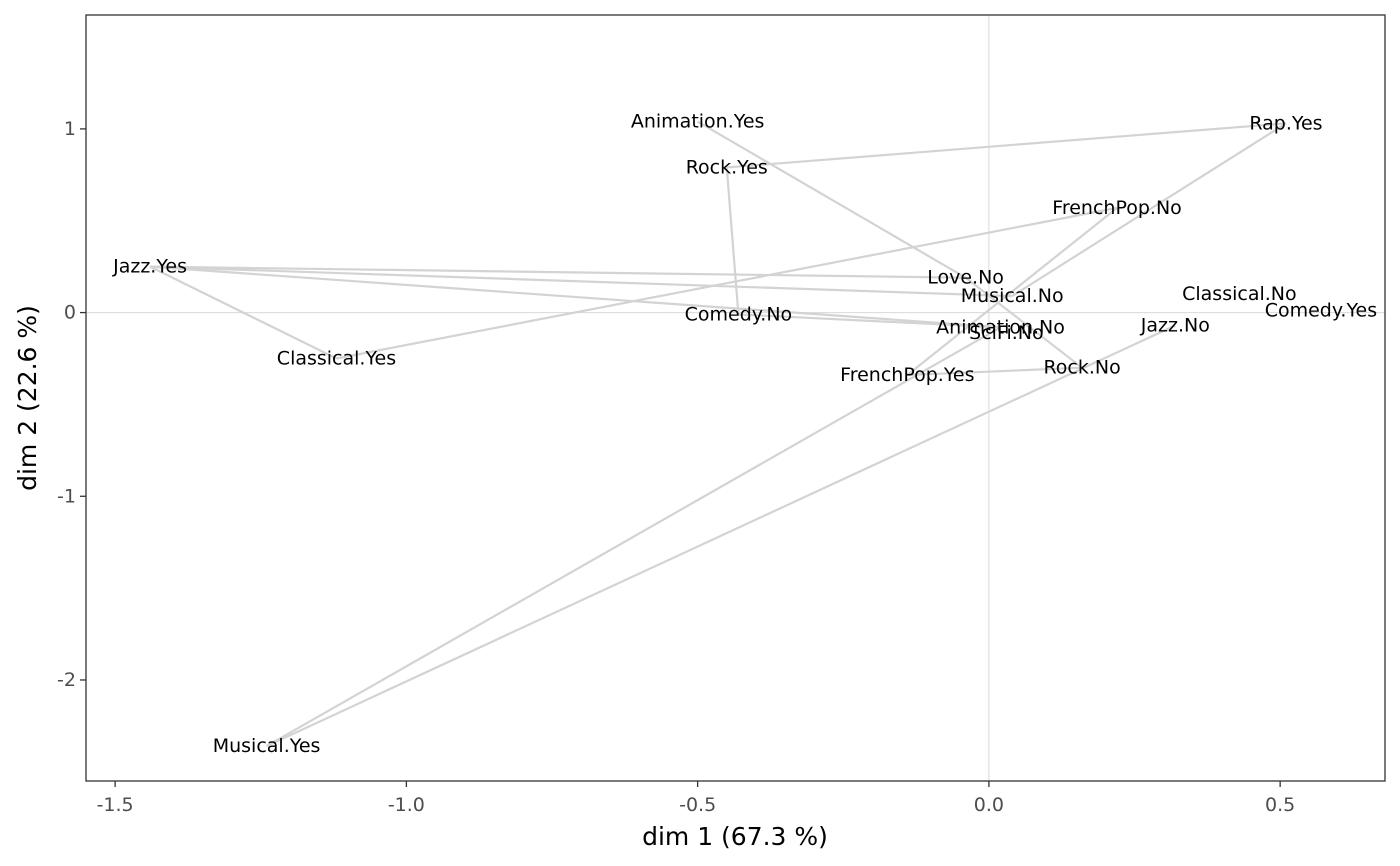  I want to click on y-axis: -2 -1 0 1, so click(71, 404).